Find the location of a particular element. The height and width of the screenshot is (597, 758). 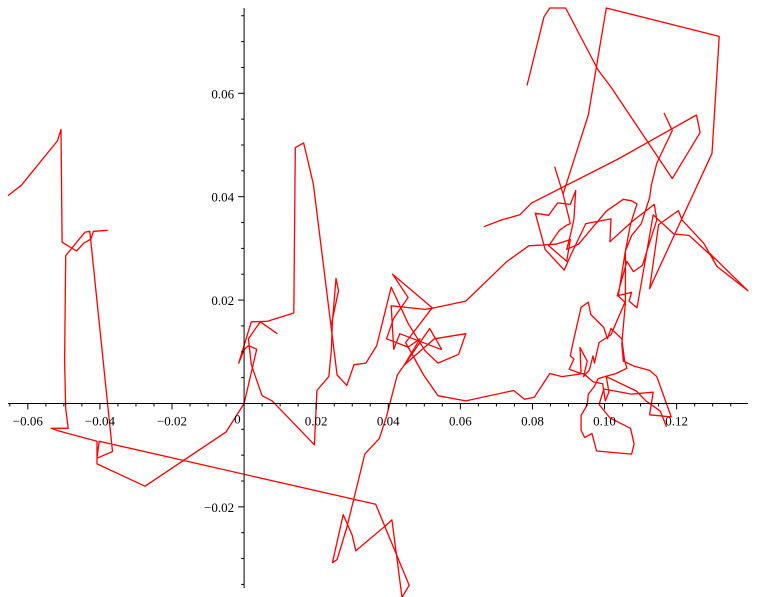

y-tick-label: 0.06 is located at coordinates (222, 93).